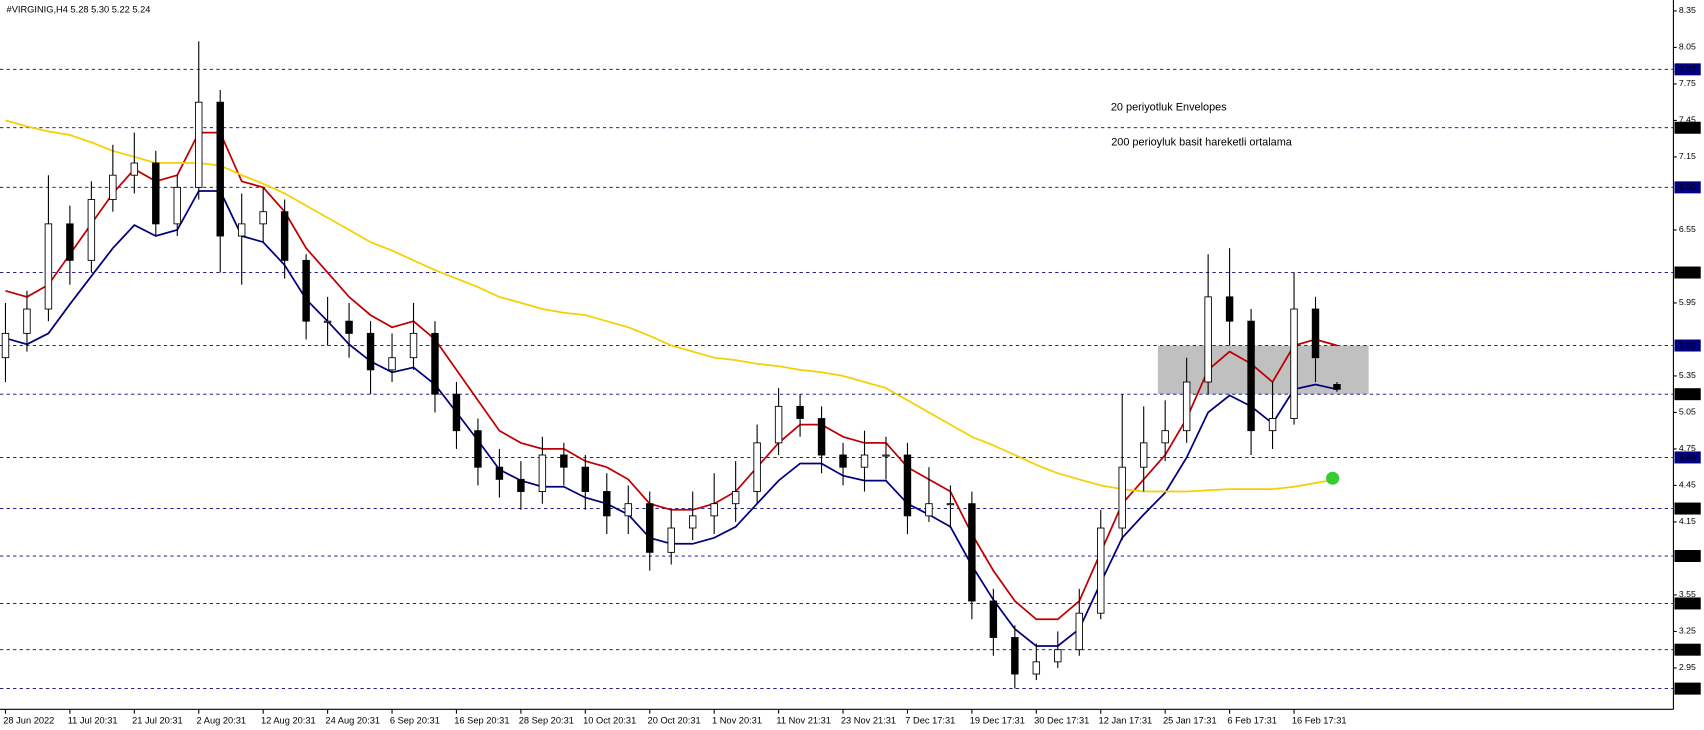 The width and height of the screenshot is (1704, 730). I want to click on y-tick-label: 5.95, so click(1687, 302).